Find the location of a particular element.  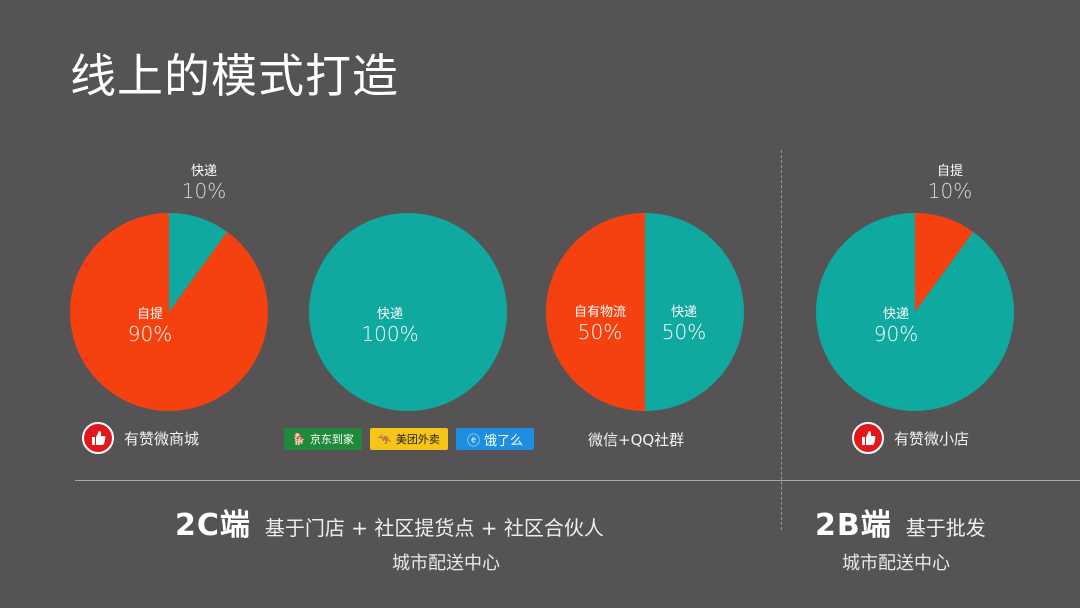

youzan-mall-label: 有赞微商城 is located at coordinates (162, 438).